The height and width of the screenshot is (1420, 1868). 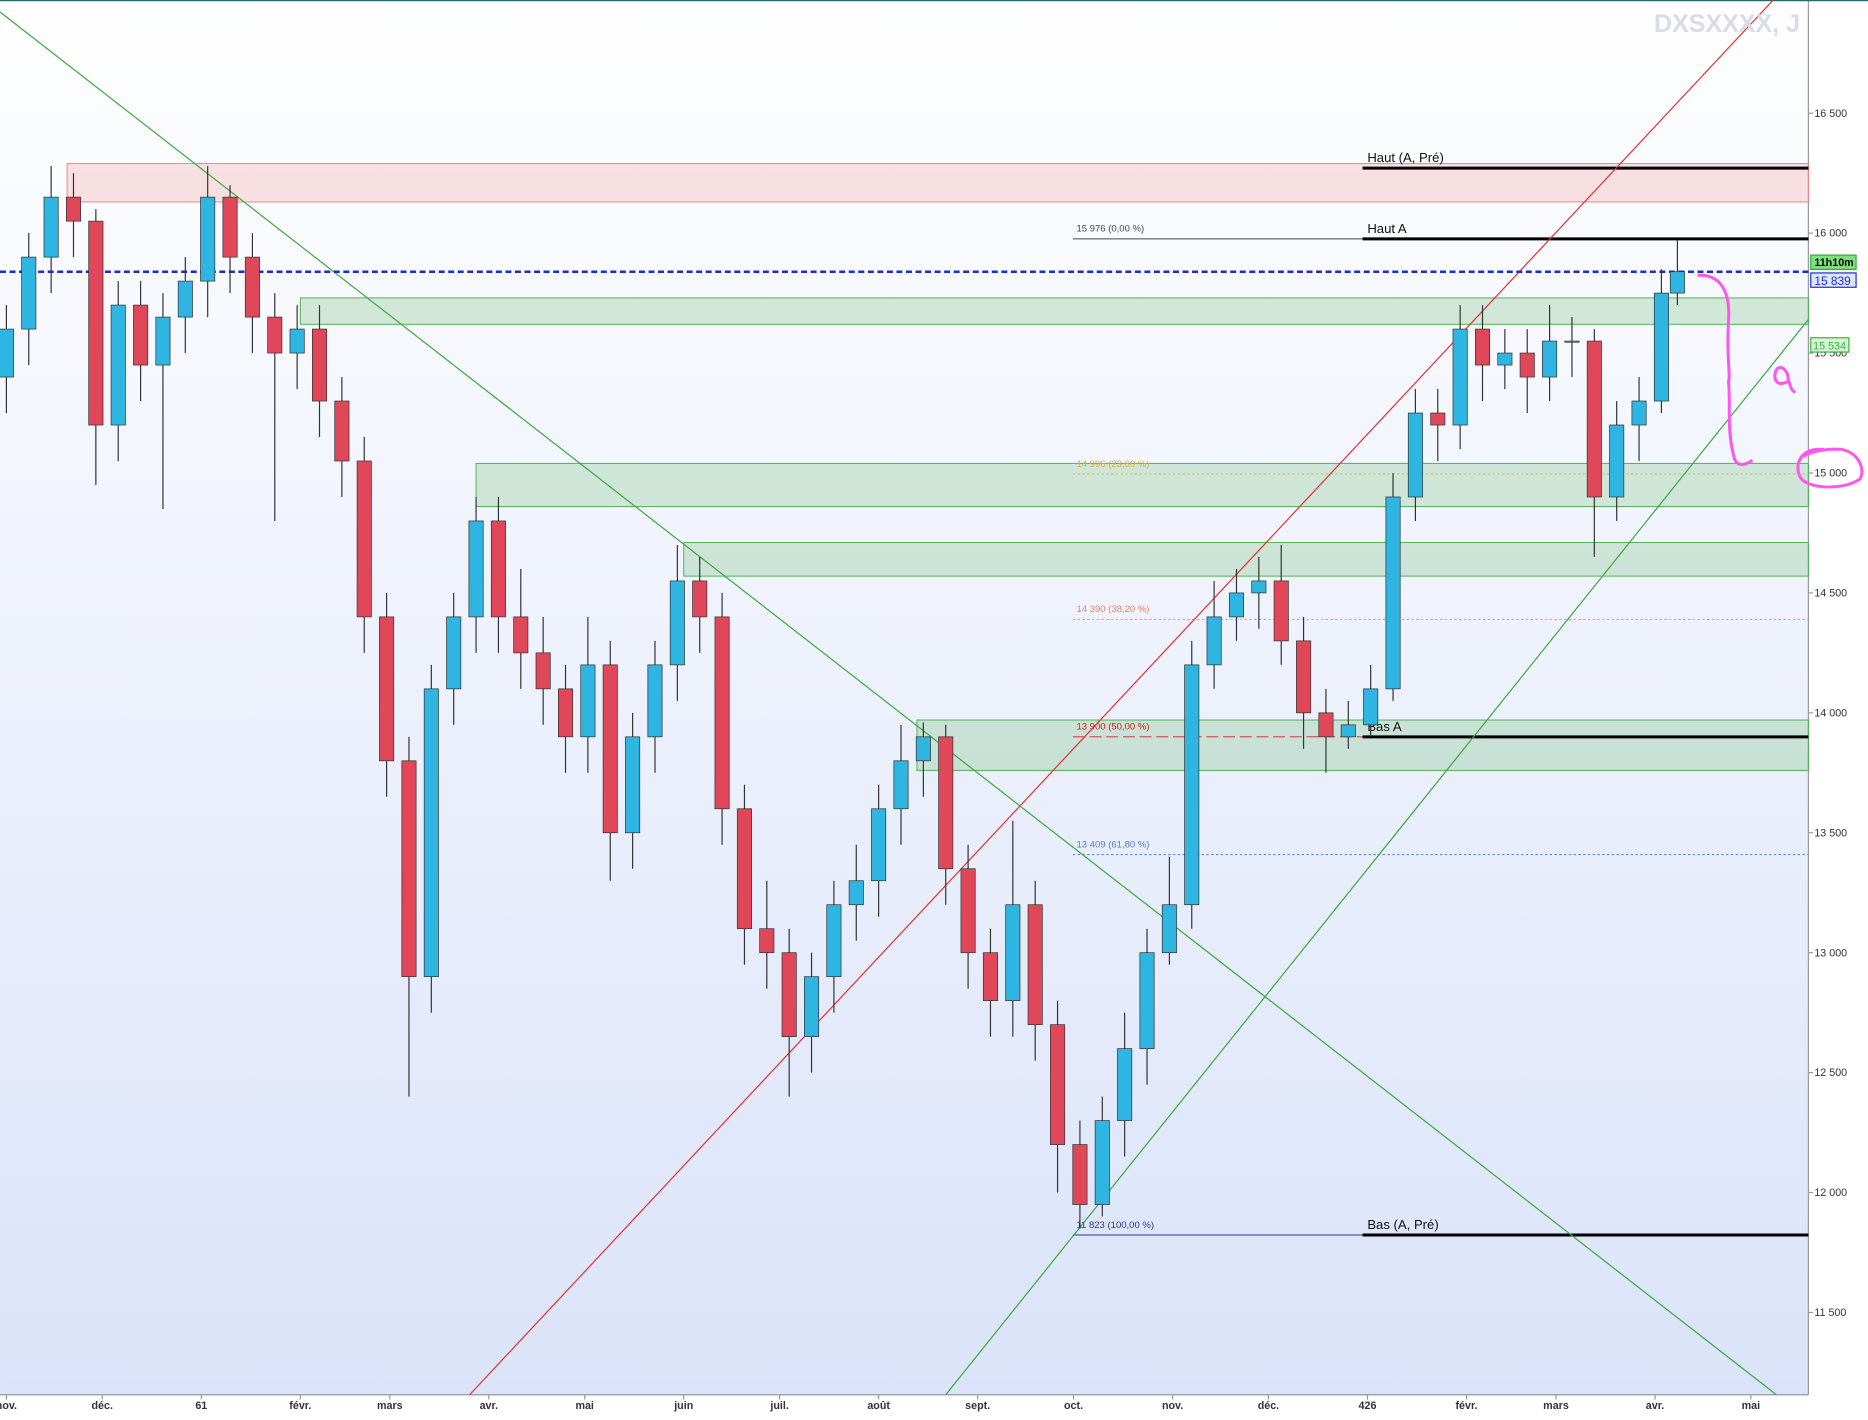 I want to click on x-tick-label: août, so click(x=878, y=1406).